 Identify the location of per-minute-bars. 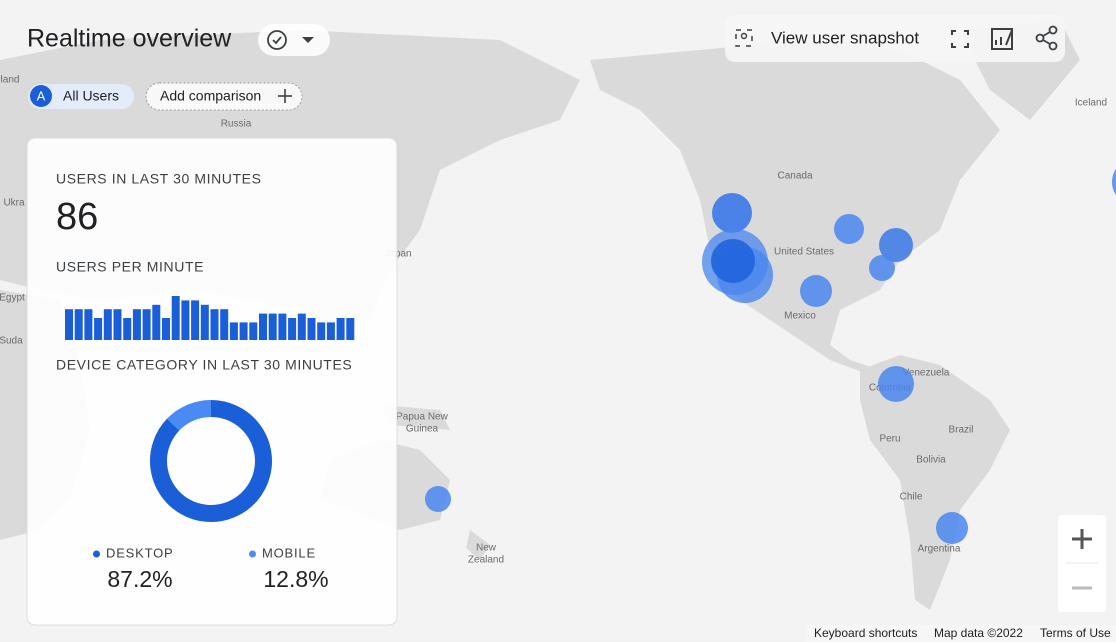
(210, 318).